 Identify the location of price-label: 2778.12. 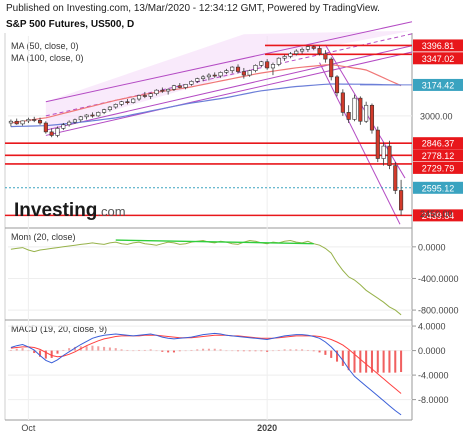
(438, 156).